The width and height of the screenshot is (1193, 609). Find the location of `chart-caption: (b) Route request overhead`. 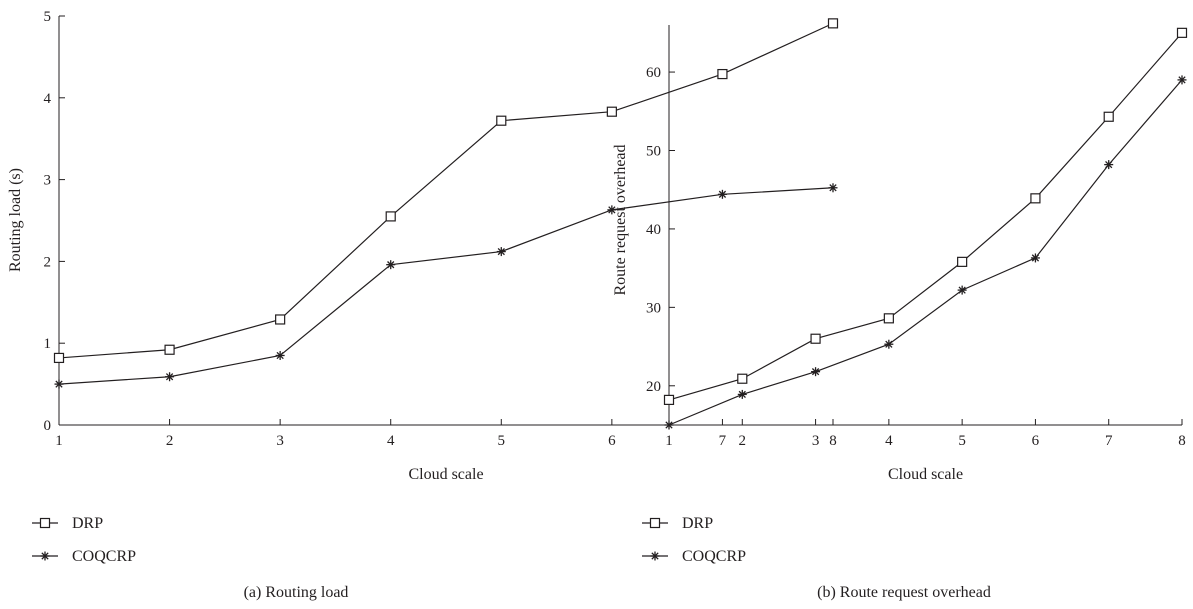

chart-caption: (b) Route request overhead is located at coordinates (904, 592).